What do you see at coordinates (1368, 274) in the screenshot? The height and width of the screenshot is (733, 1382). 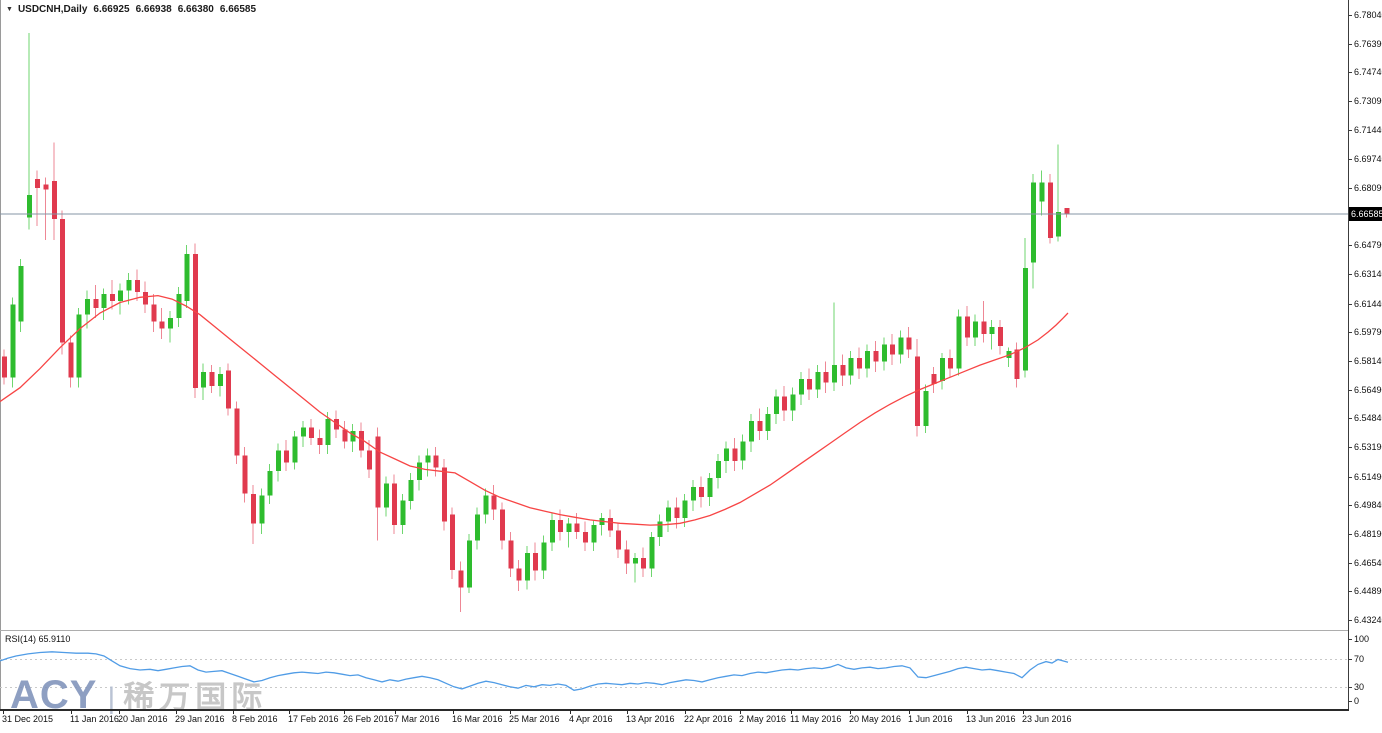 I see `price-axis-label: 6.63140` at bounding box center [1368, 274].